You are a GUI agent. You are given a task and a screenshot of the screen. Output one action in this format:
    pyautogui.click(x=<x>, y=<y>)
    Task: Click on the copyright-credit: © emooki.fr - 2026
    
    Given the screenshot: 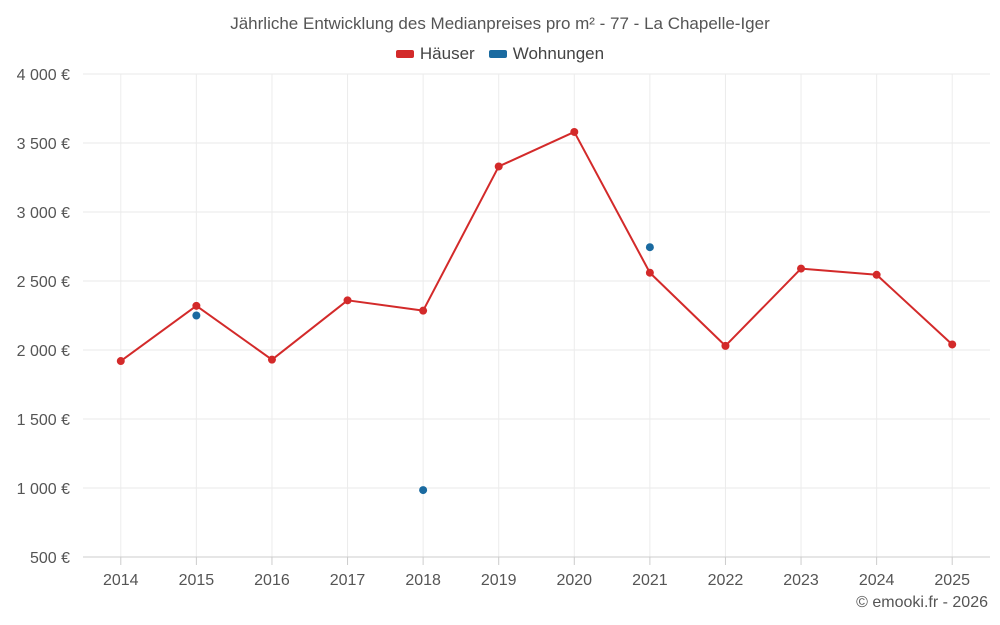 What is the action you would take?
    pyautogui.click(x=922, y=602)
    